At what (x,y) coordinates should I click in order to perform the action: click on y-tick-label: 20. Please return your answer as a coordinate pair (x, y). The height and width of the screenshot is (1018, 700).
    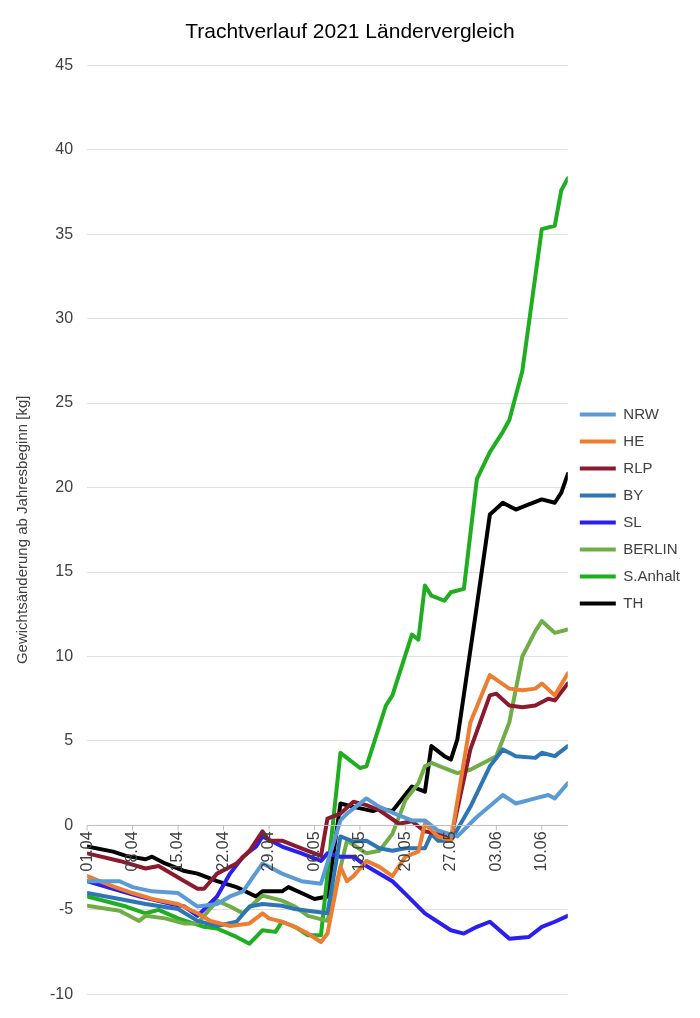
    Looking at the image, I should click on (64, 486).